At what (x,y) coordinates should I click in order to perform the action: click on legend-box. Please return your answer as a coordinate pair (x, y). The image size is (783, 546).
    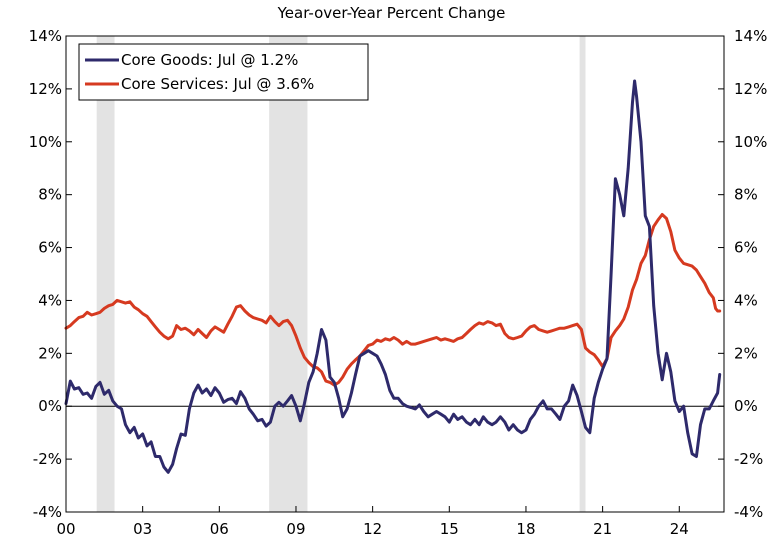
    Looking at the image, I should click on (223, 72).